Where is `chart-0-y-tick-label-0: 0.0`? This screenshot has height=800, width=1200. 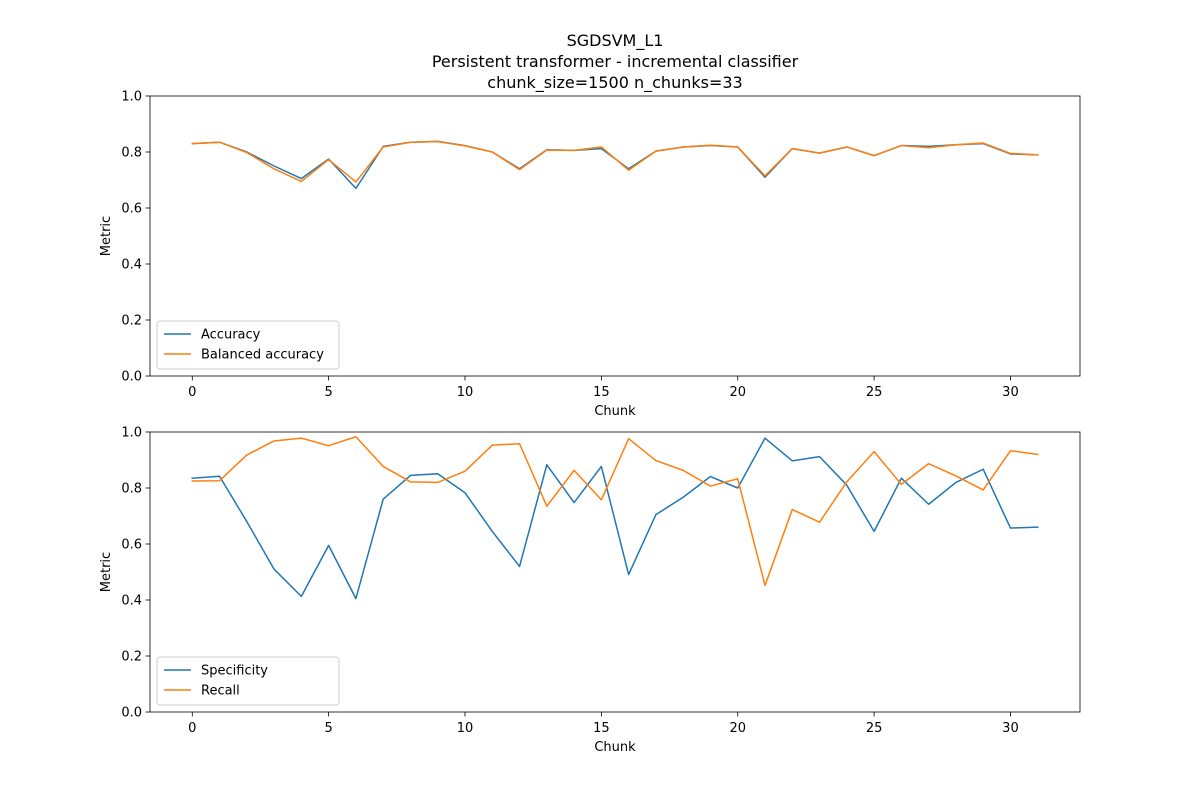 chart-0-y-tick-label-0: 0.0 is located at coordinates (131, 377).